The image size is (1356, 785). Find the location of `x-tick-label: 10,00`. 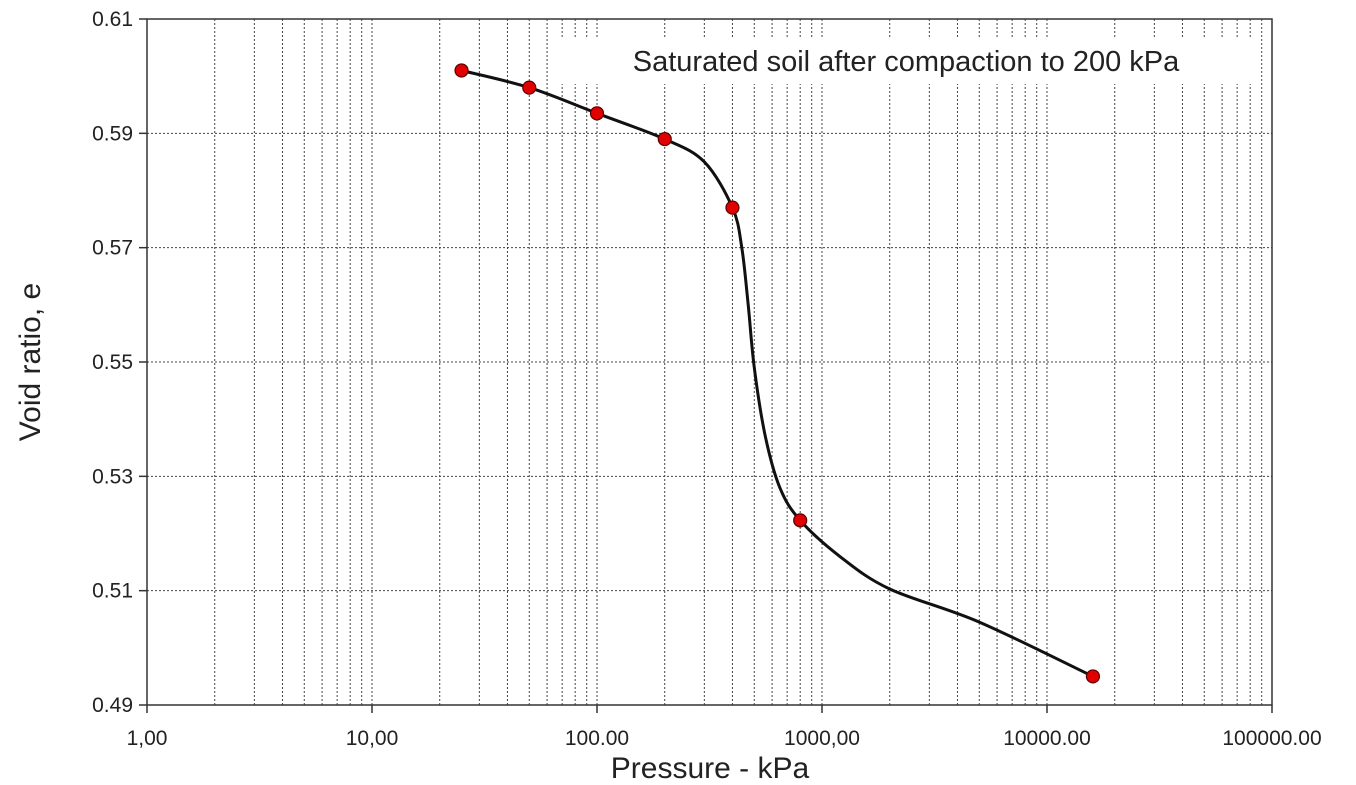

x-tick-label: 10,00 is located at coordinates (372, 738).